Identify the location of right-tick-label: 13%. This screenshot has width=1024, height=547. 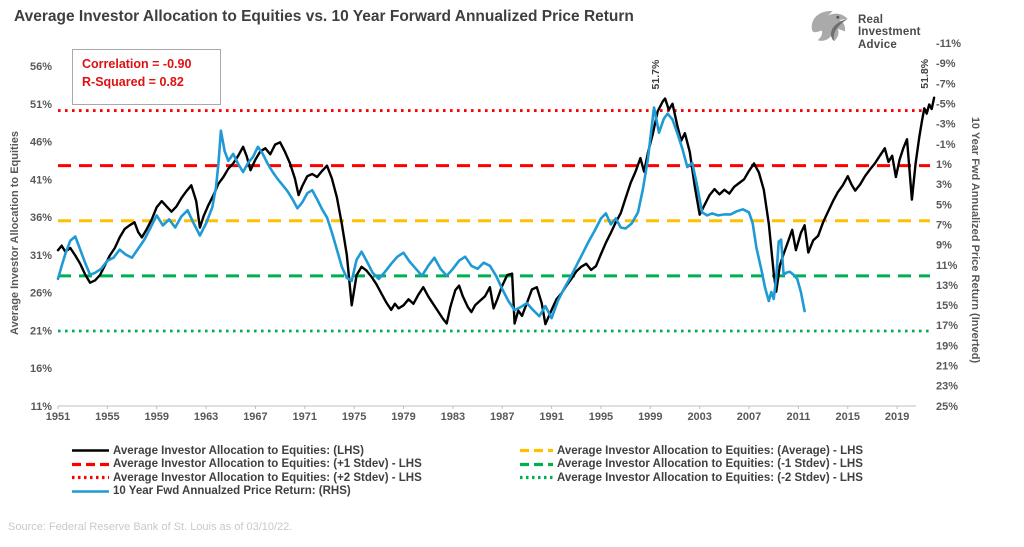
(947, 286).